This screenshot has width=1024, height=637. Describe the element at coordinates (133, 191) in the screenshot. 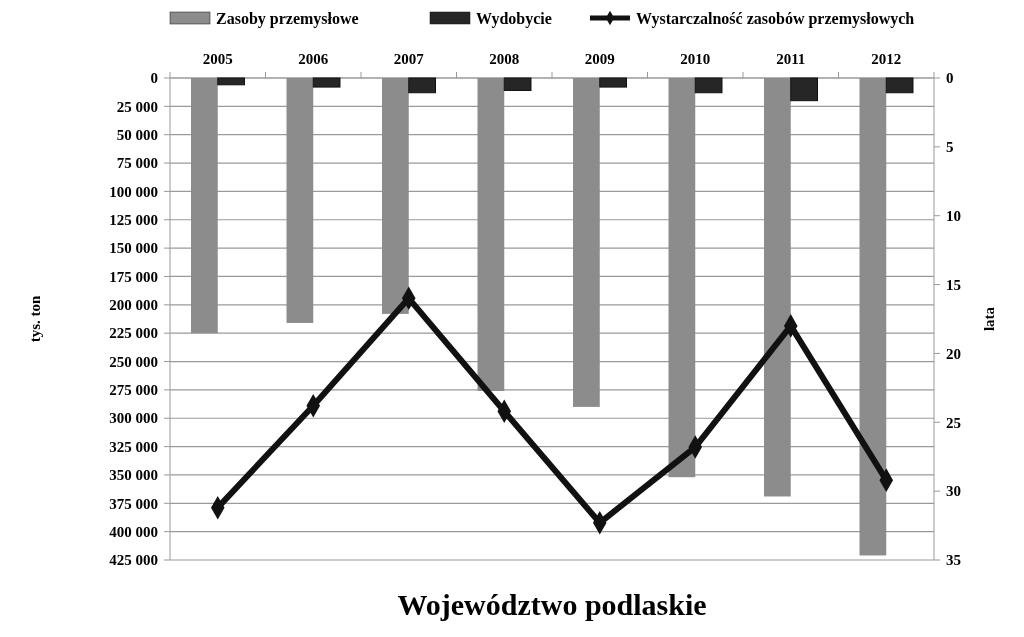

I see `y-tick-label: 100 000` at that location.